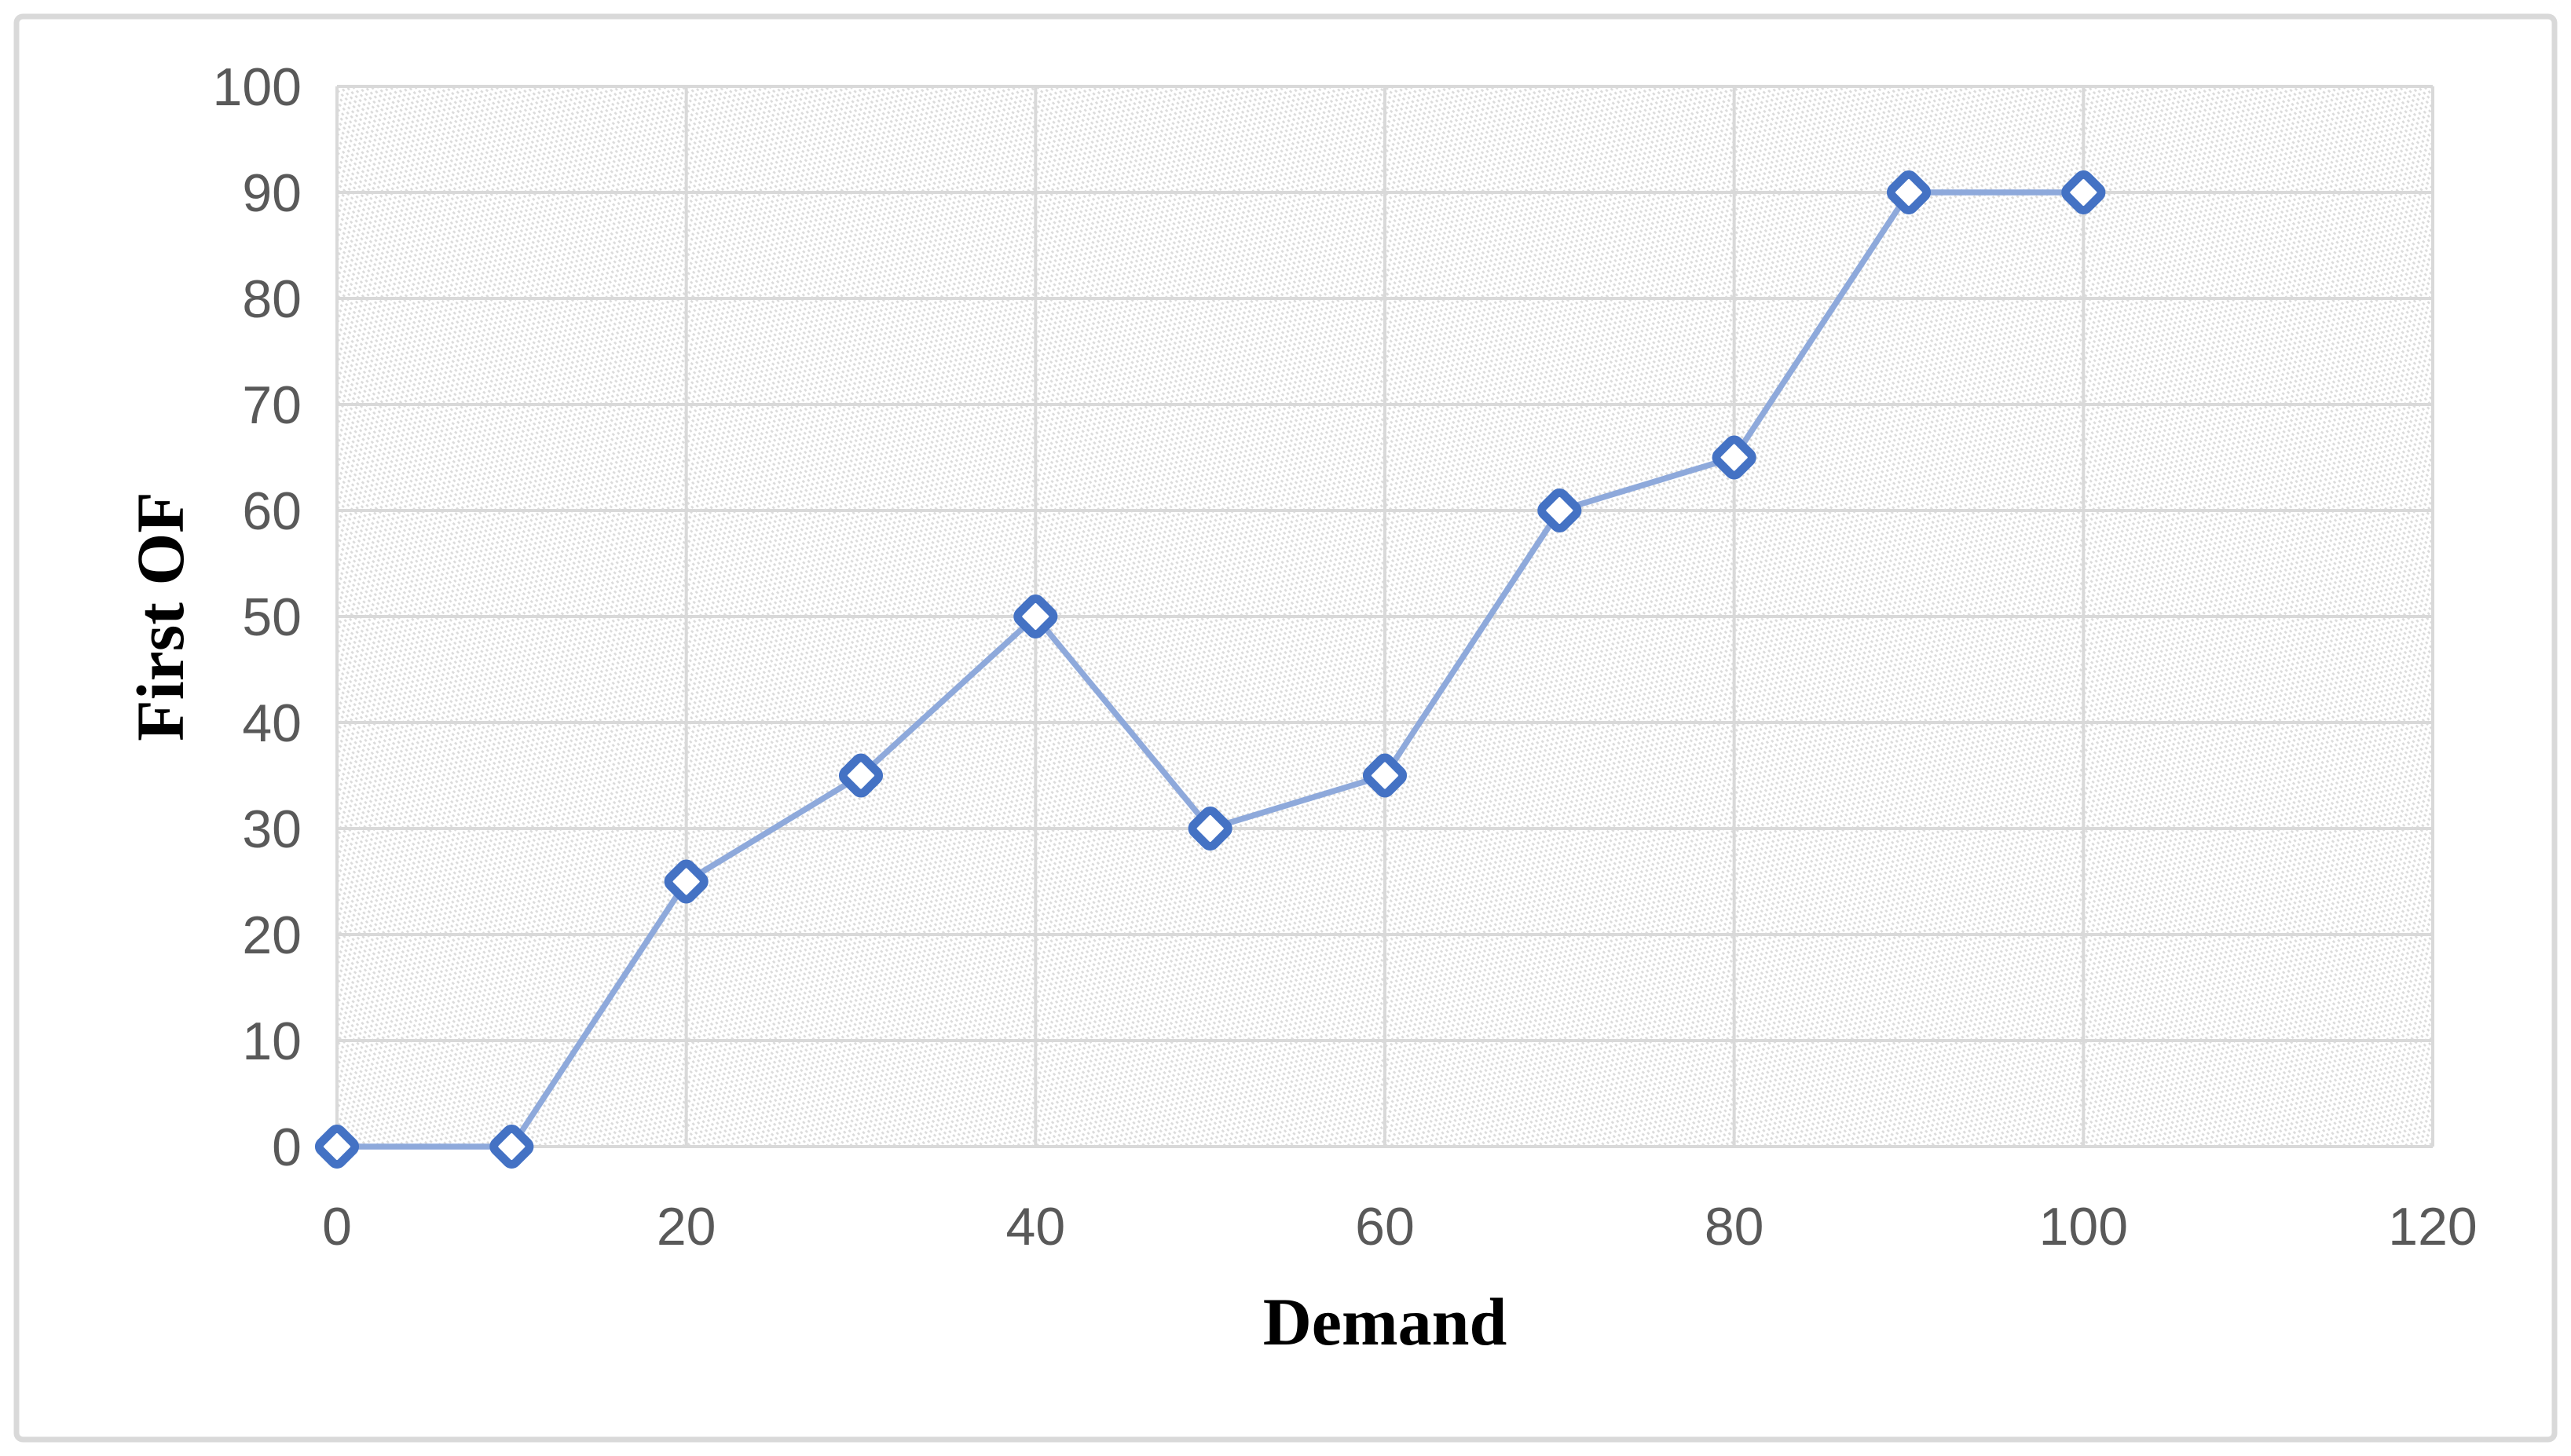 The image size is (2571, 1456). Describe the element at coordinates (272, 511) in the screenshot. I see `y-axis-tick-label: 60` at that location.